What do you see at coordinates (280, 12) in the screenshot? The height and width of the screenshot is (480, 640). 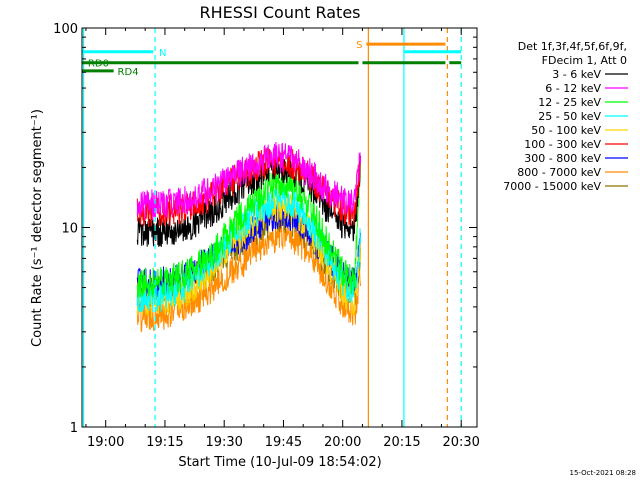 I see `chart-title: RHESSI Count Rates` at bounding box center [280, 12].